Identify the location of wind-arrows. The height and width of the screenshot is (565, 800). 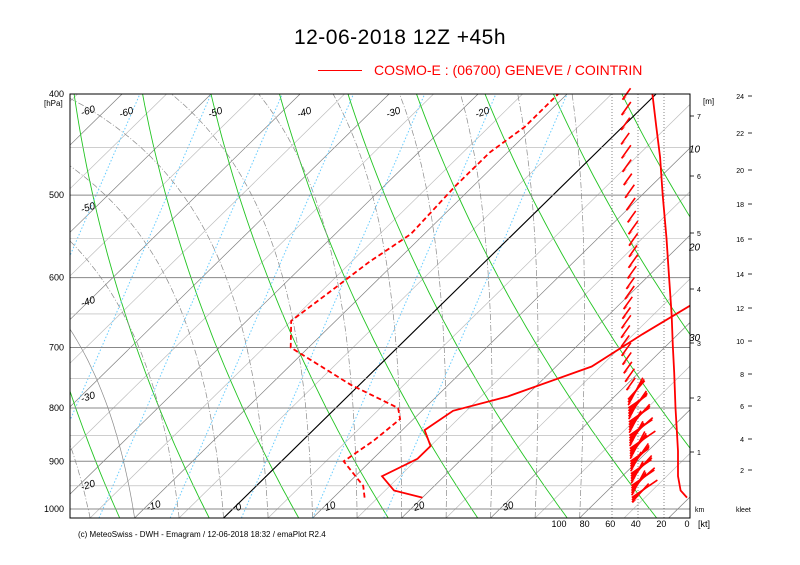
(639, 295).